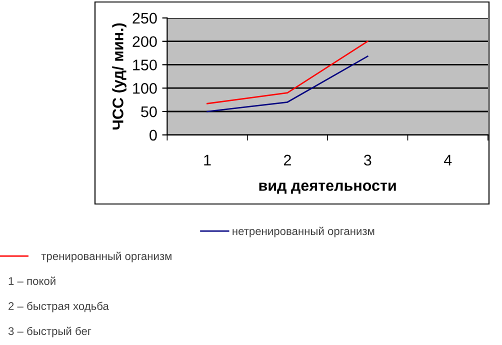 This screenshot has width=502, height=345. I want to click on x-axis-title: вид деятельности, so click(327, 188).